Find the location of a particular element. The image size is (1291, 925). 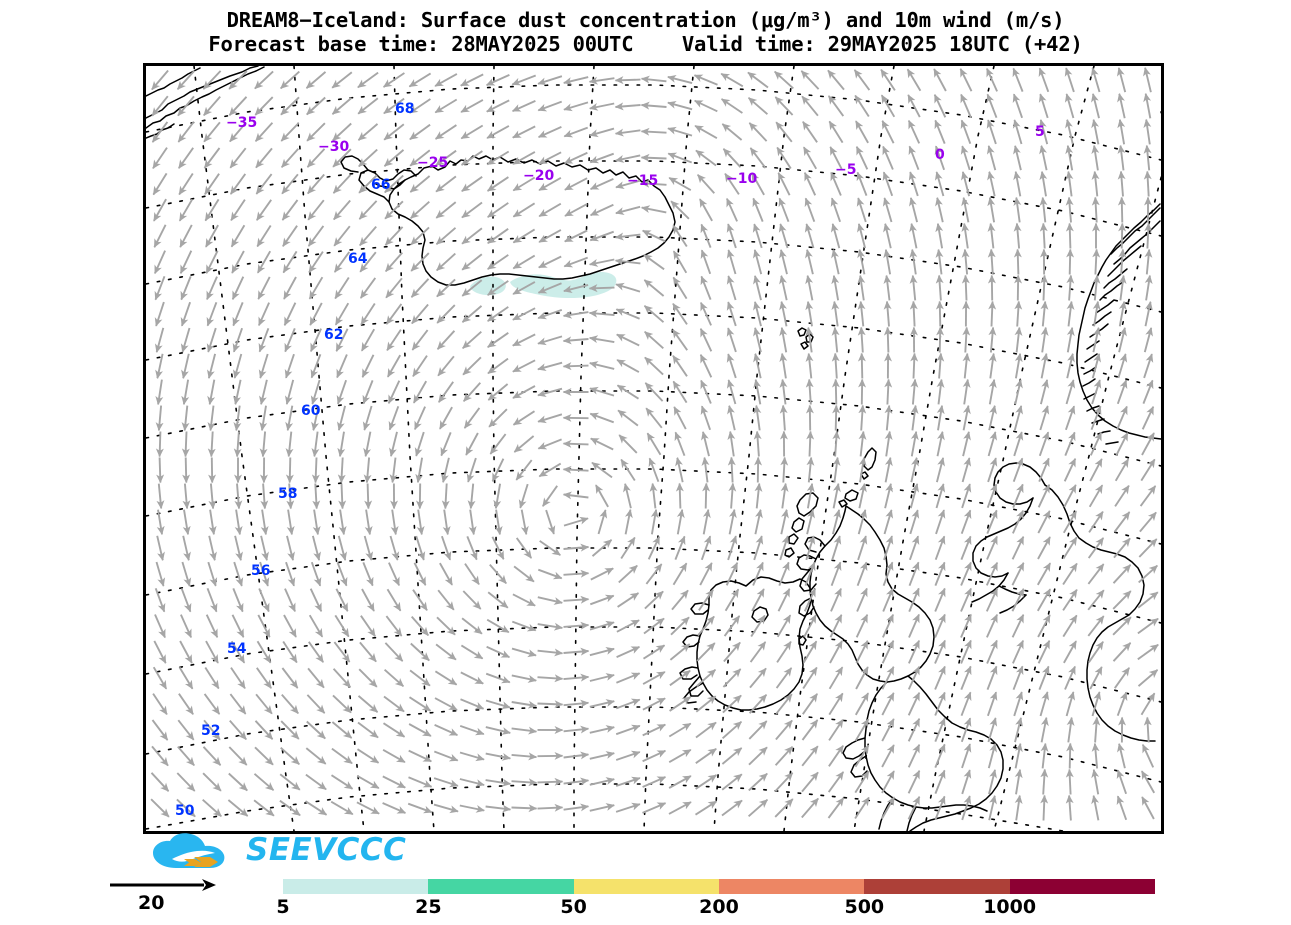

seevccc-logo: SEEVCCC is located at coordinates (310, 851).